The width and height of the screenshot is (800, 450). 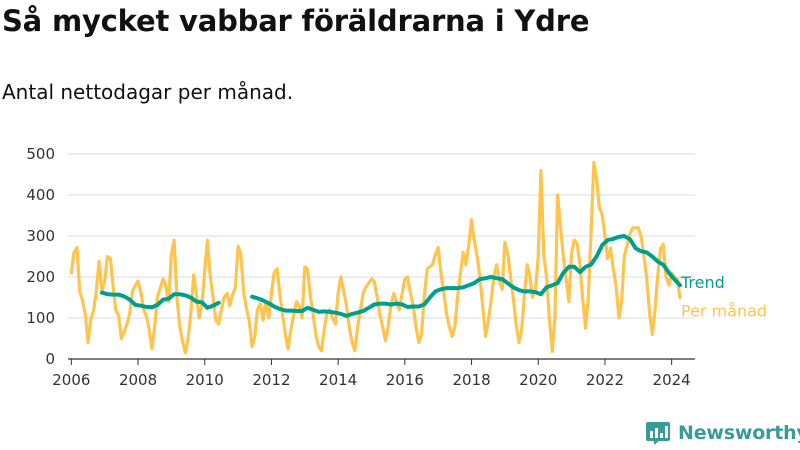 I want to click on newsworthy-logo-icon, so click(x=658, y=433).